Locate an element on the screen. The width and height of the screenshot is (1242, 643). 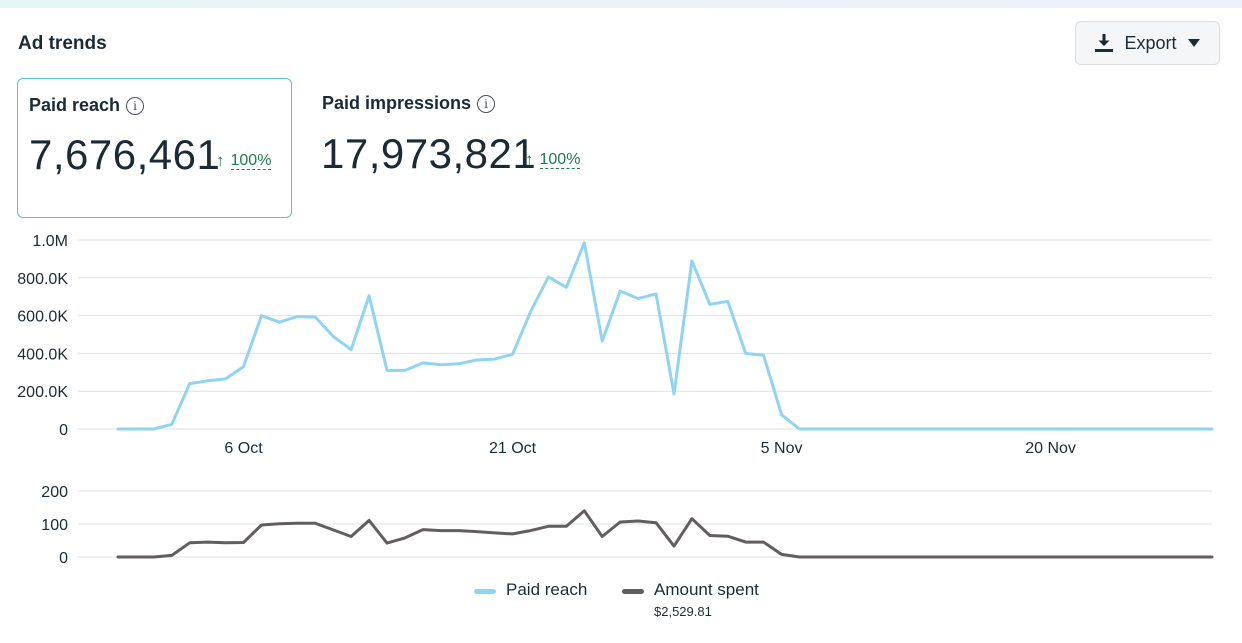
legend-label-reach: Paid reach is located at coordinates (547, 589).